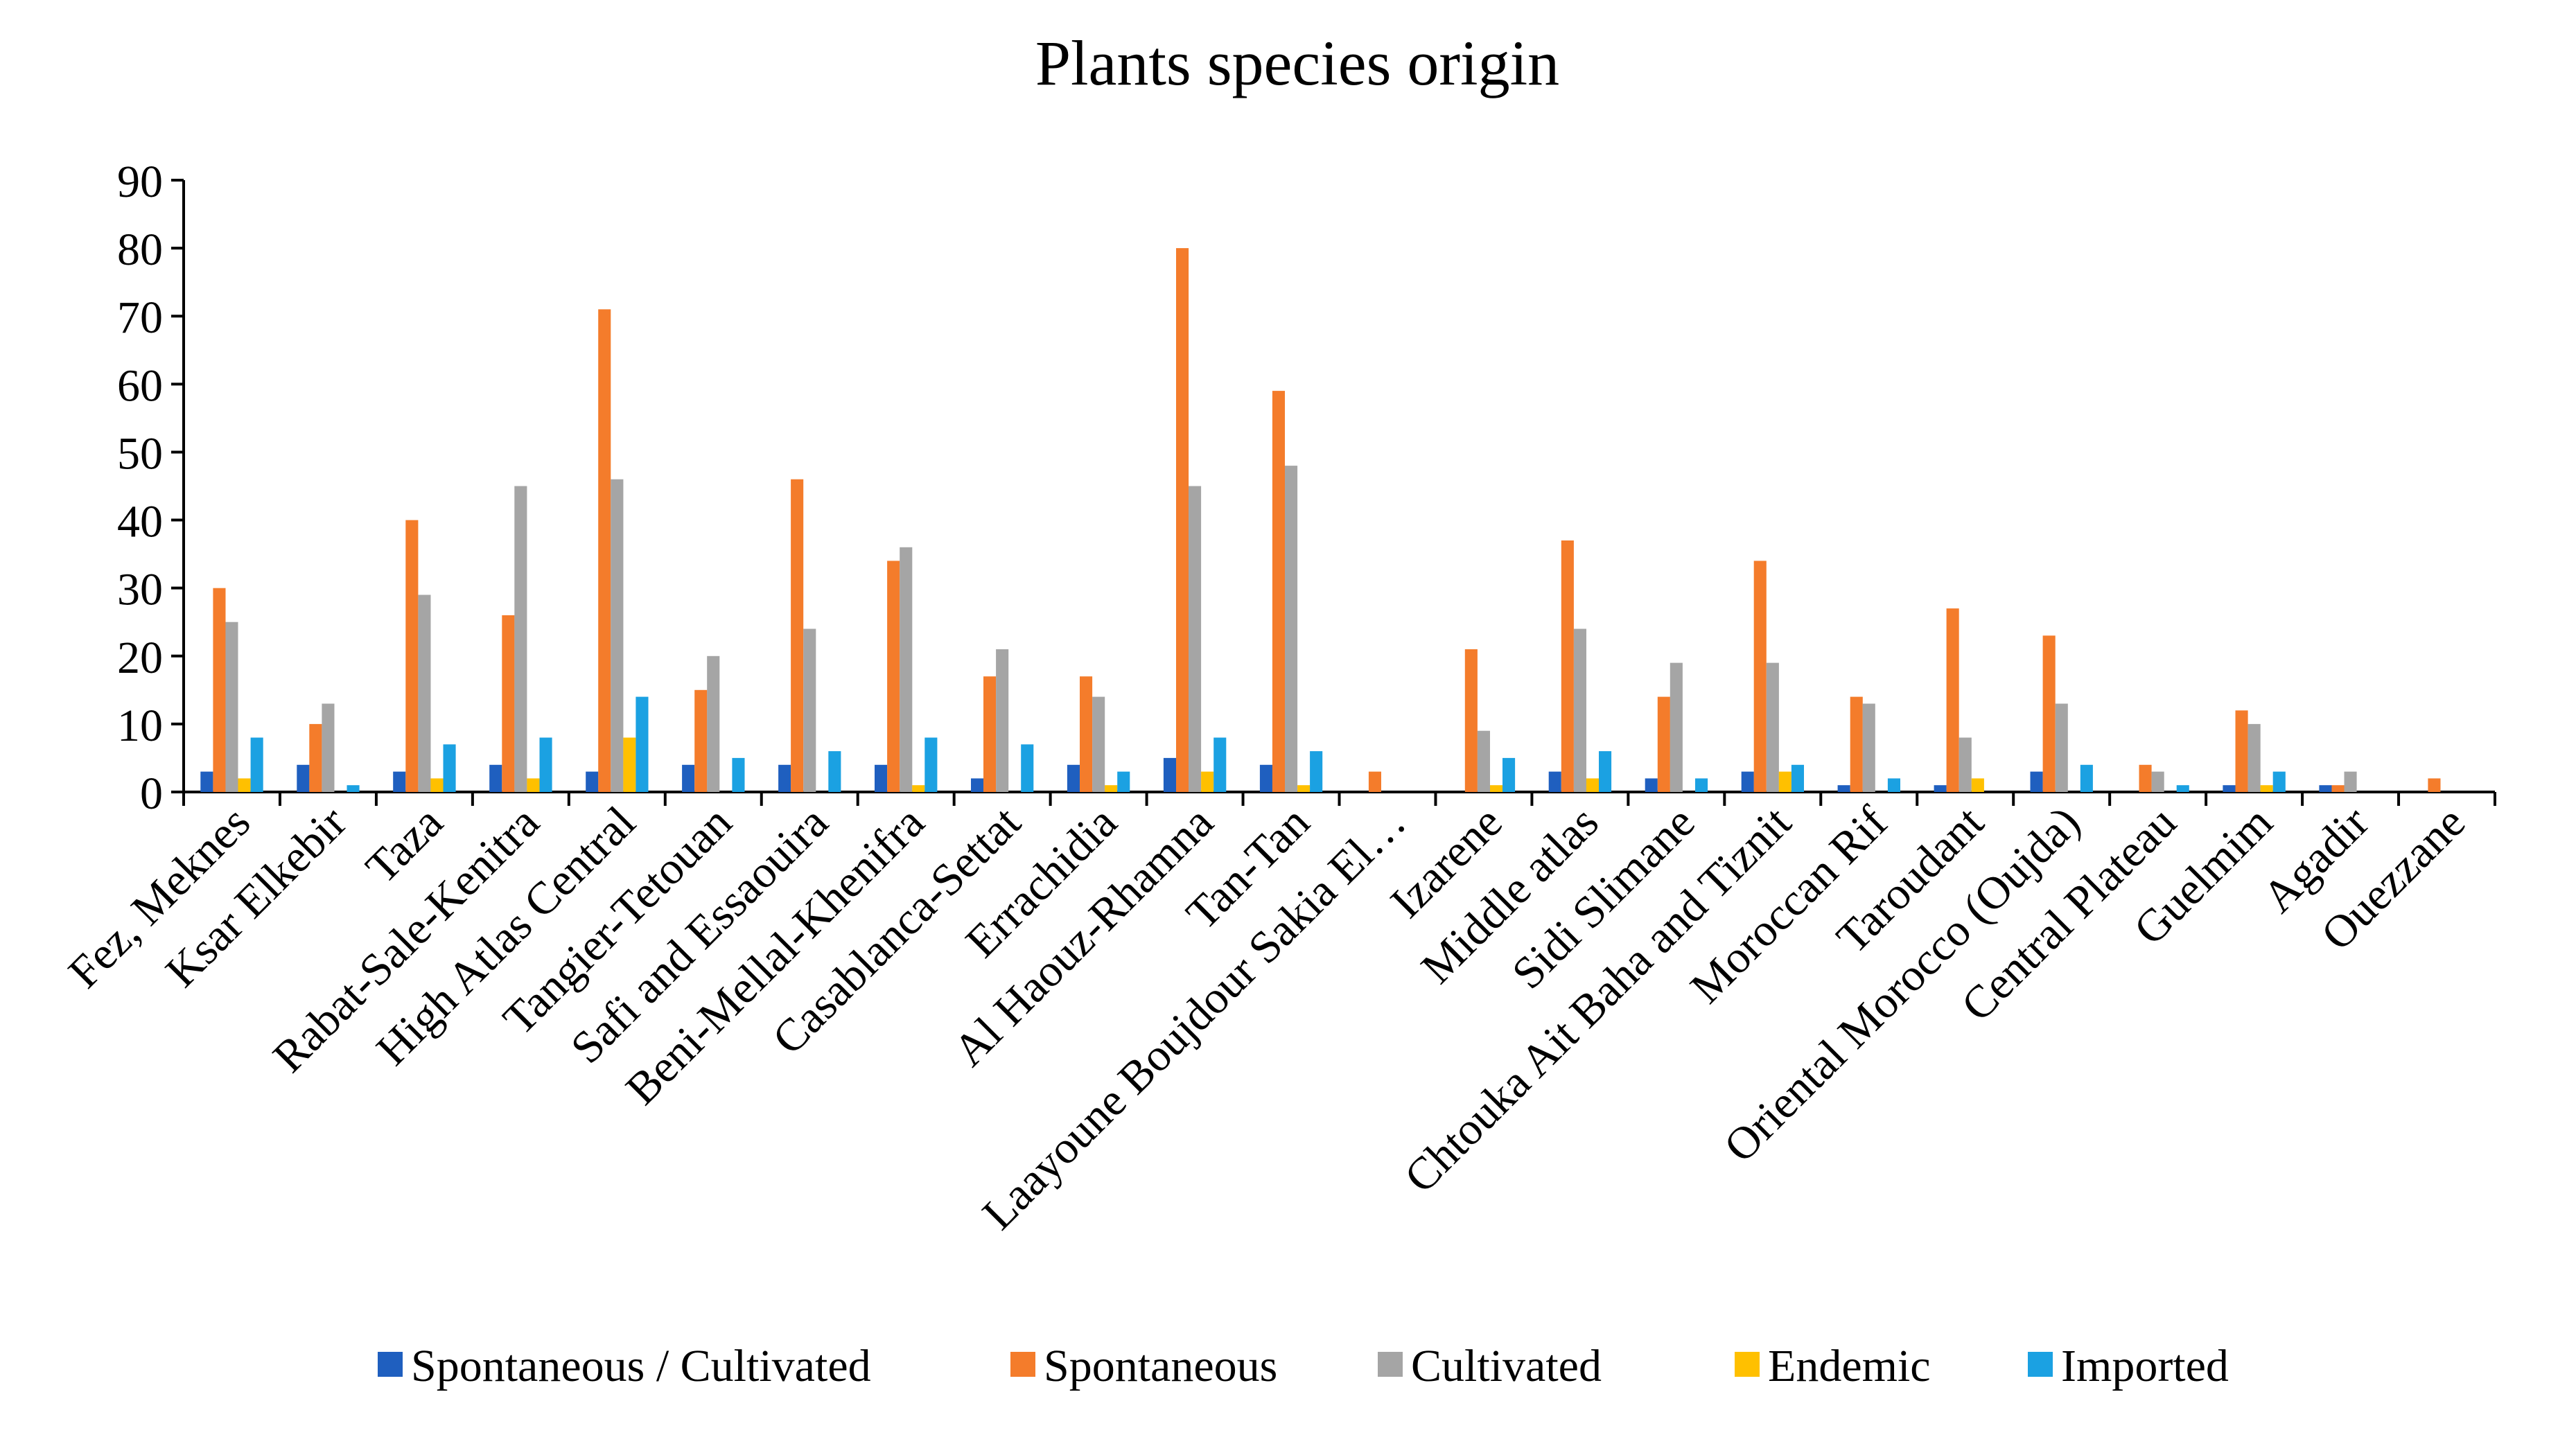 The width and height of the screenshot is (2576, 1444). What do you see at coordinates (1073, 778) in the screenshot?
I see `bar-spontaneous-cultivated-errachidia` at bounding box center [1073, 778].